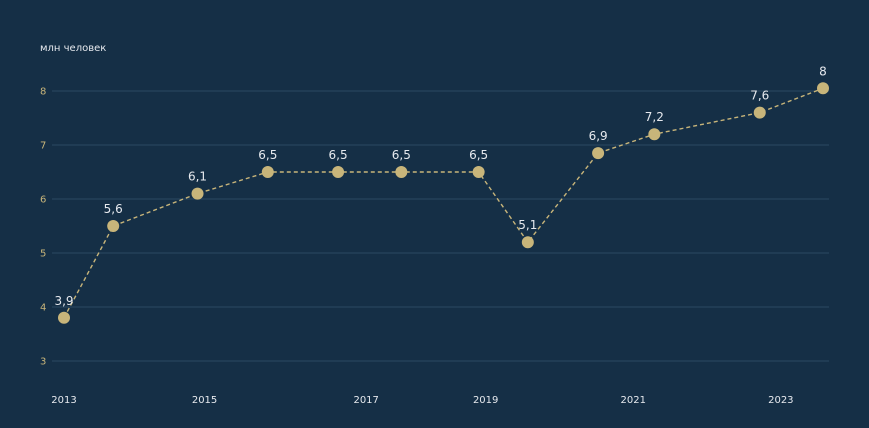  I want to click on data-label: 5,6, so click(113, 209).